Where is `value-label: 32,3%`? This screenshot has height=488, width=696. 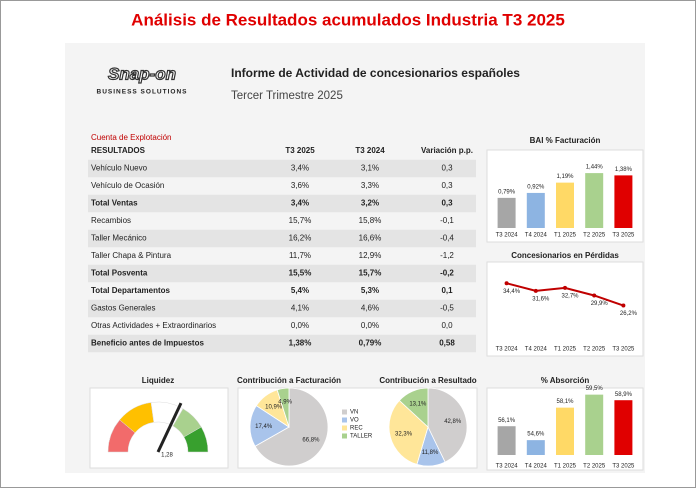
value-label: 32,3% is located at coordinates (404, 434).